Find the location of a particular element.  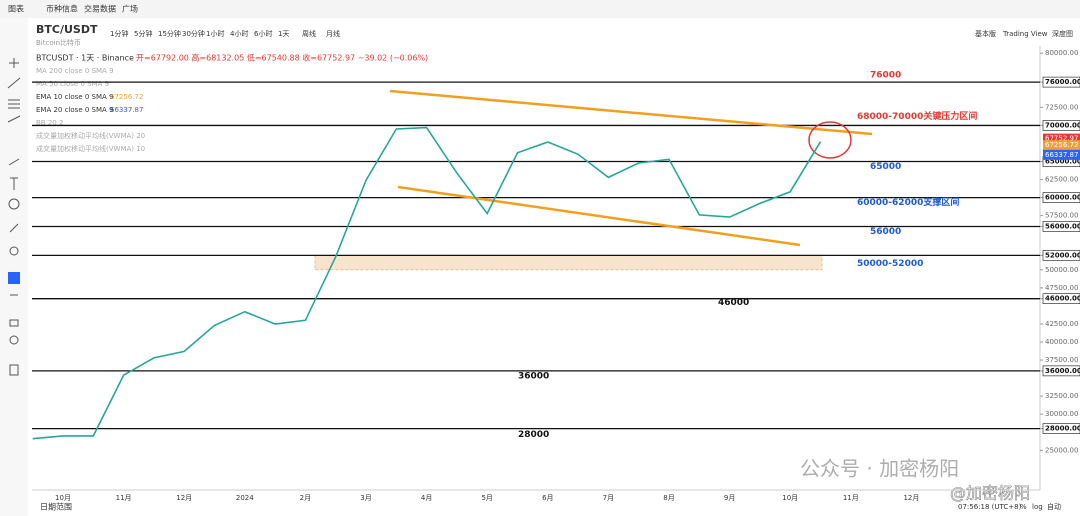

interval-button: 月线 is located at coordinates (333, 33).